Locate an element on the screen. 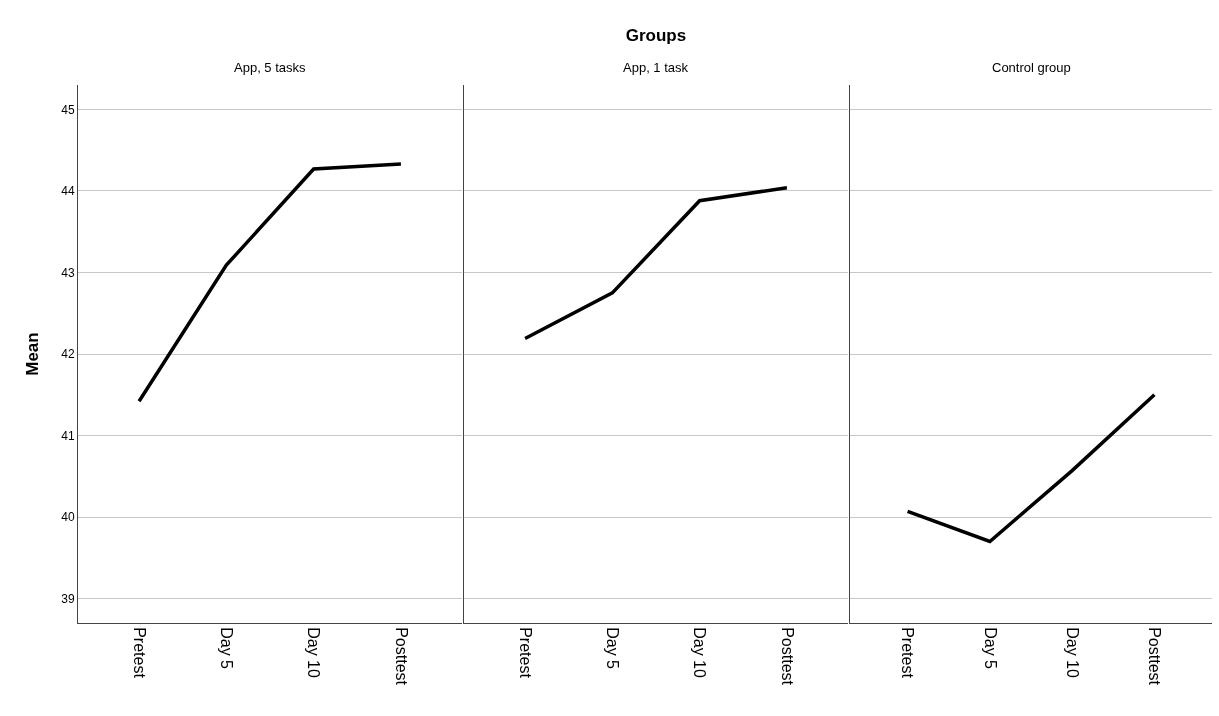 This screenshot has height=716, width=1219. chart-subtitle: Control group is located at coordinates (1031, 67).